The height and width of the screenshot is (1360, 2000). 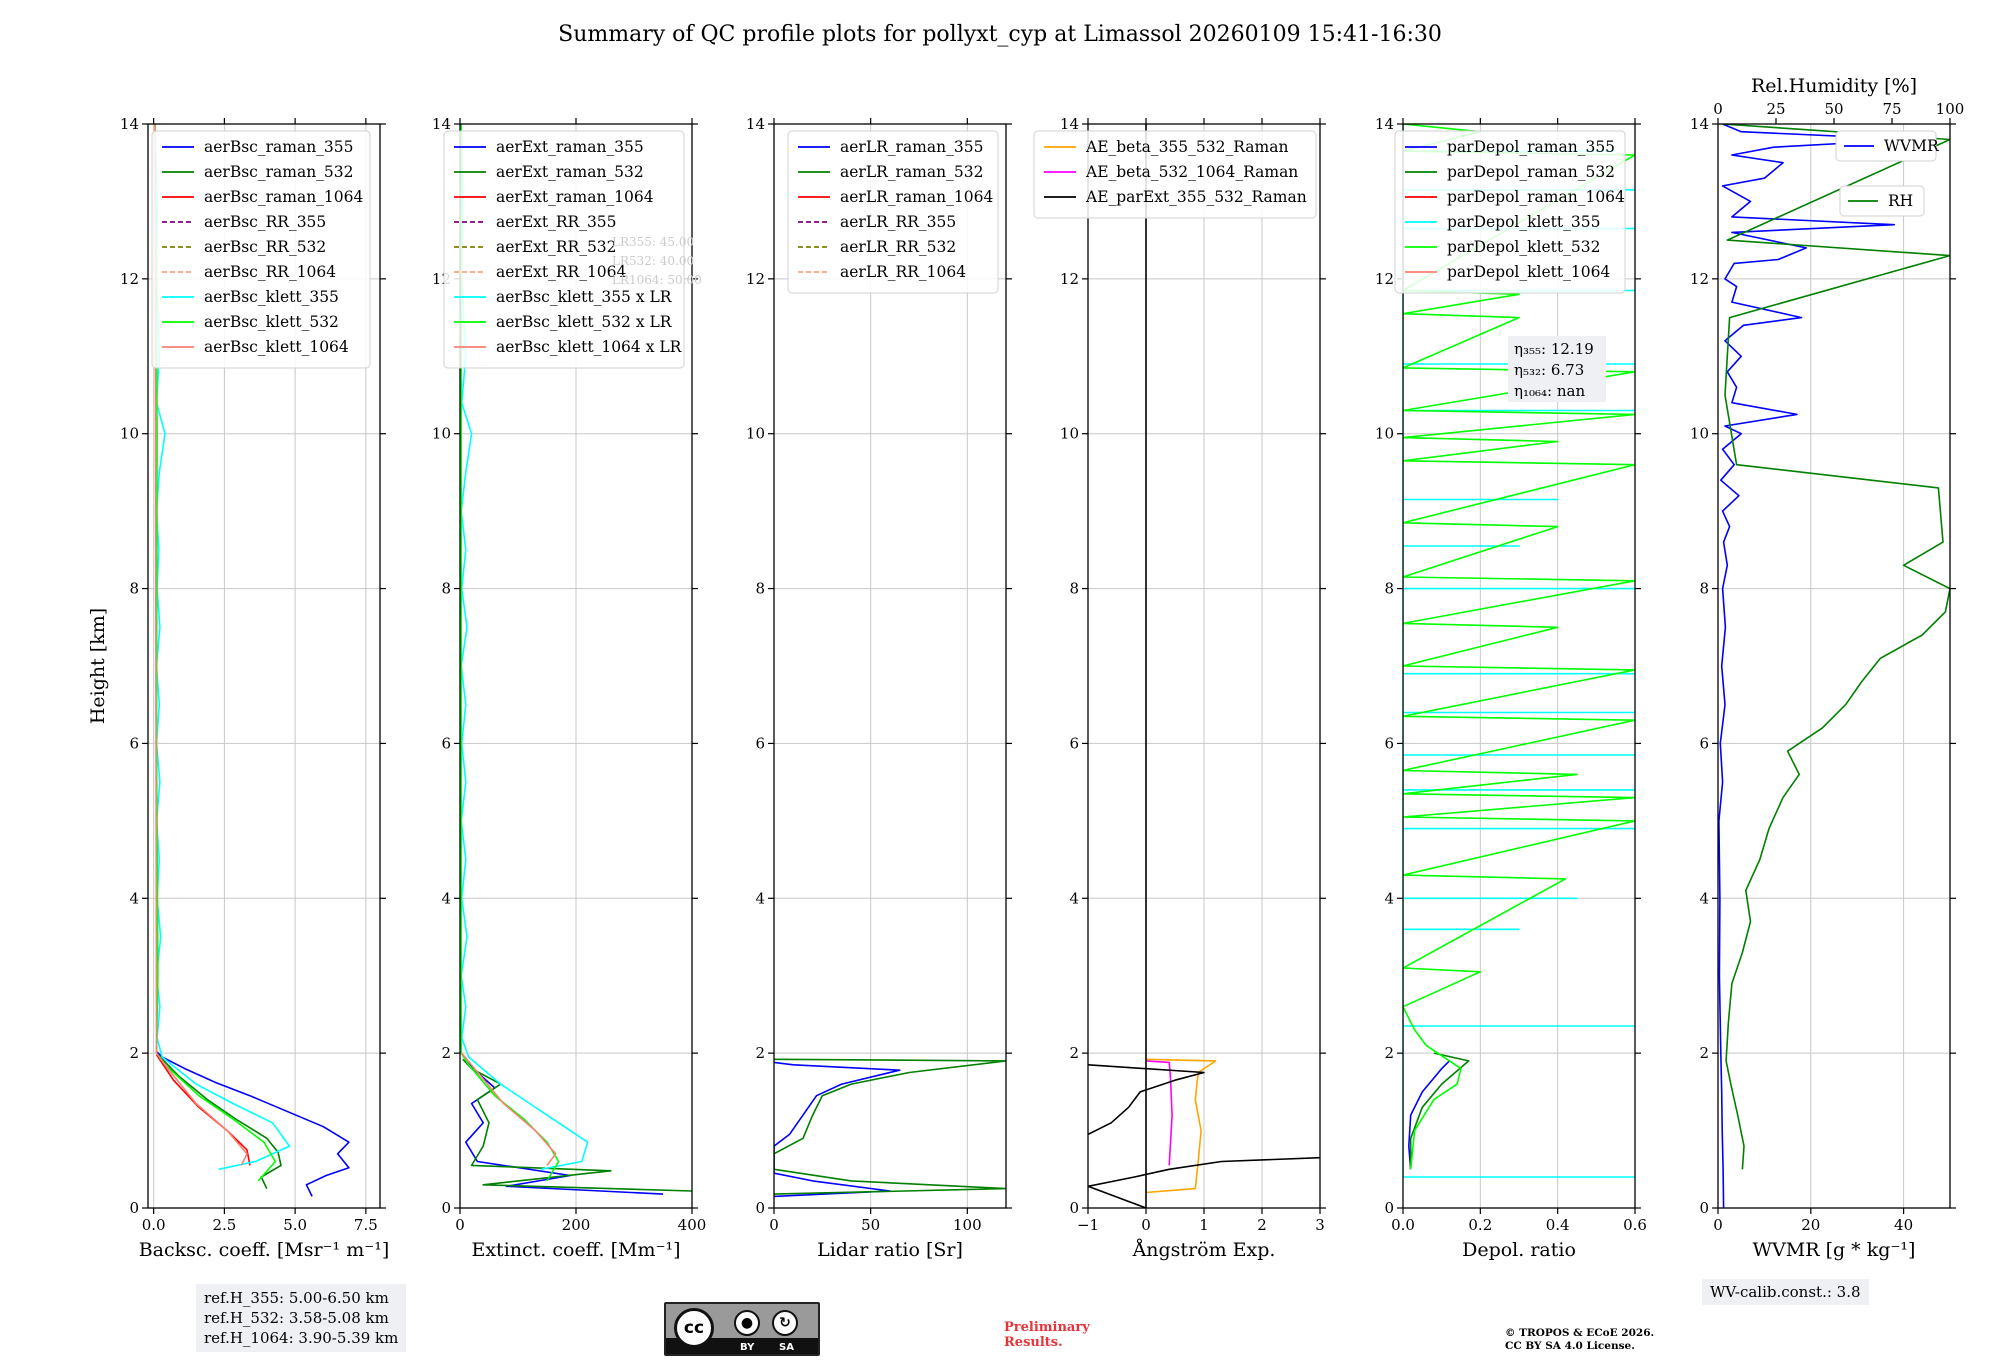 What do you see at coordinates (916, 197) in the screenshot?
I see `legend-label: aerLR_raman_1064` at bounding box center [916, 197].